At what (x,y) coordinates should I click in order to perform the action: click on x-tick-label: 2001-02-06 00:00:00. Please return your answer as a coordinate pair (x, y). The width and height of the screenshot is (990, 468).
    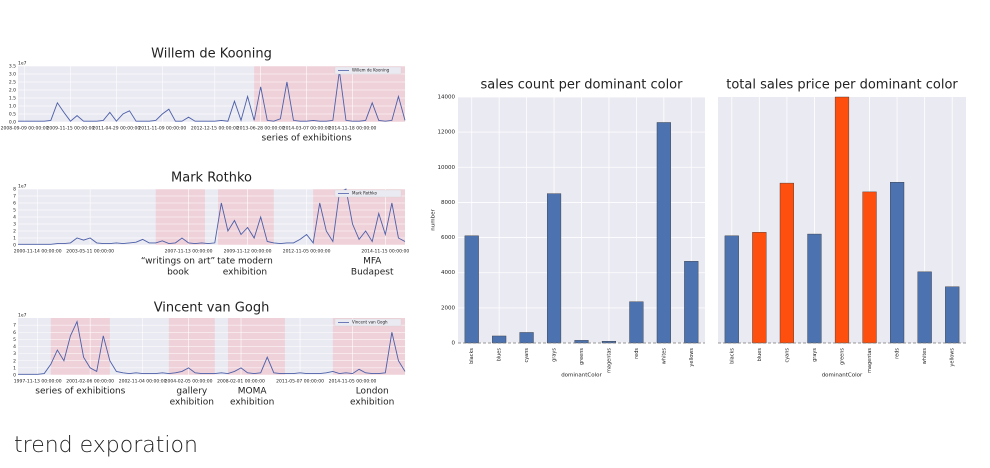
    Looking at the image, I should click on (90, 382).